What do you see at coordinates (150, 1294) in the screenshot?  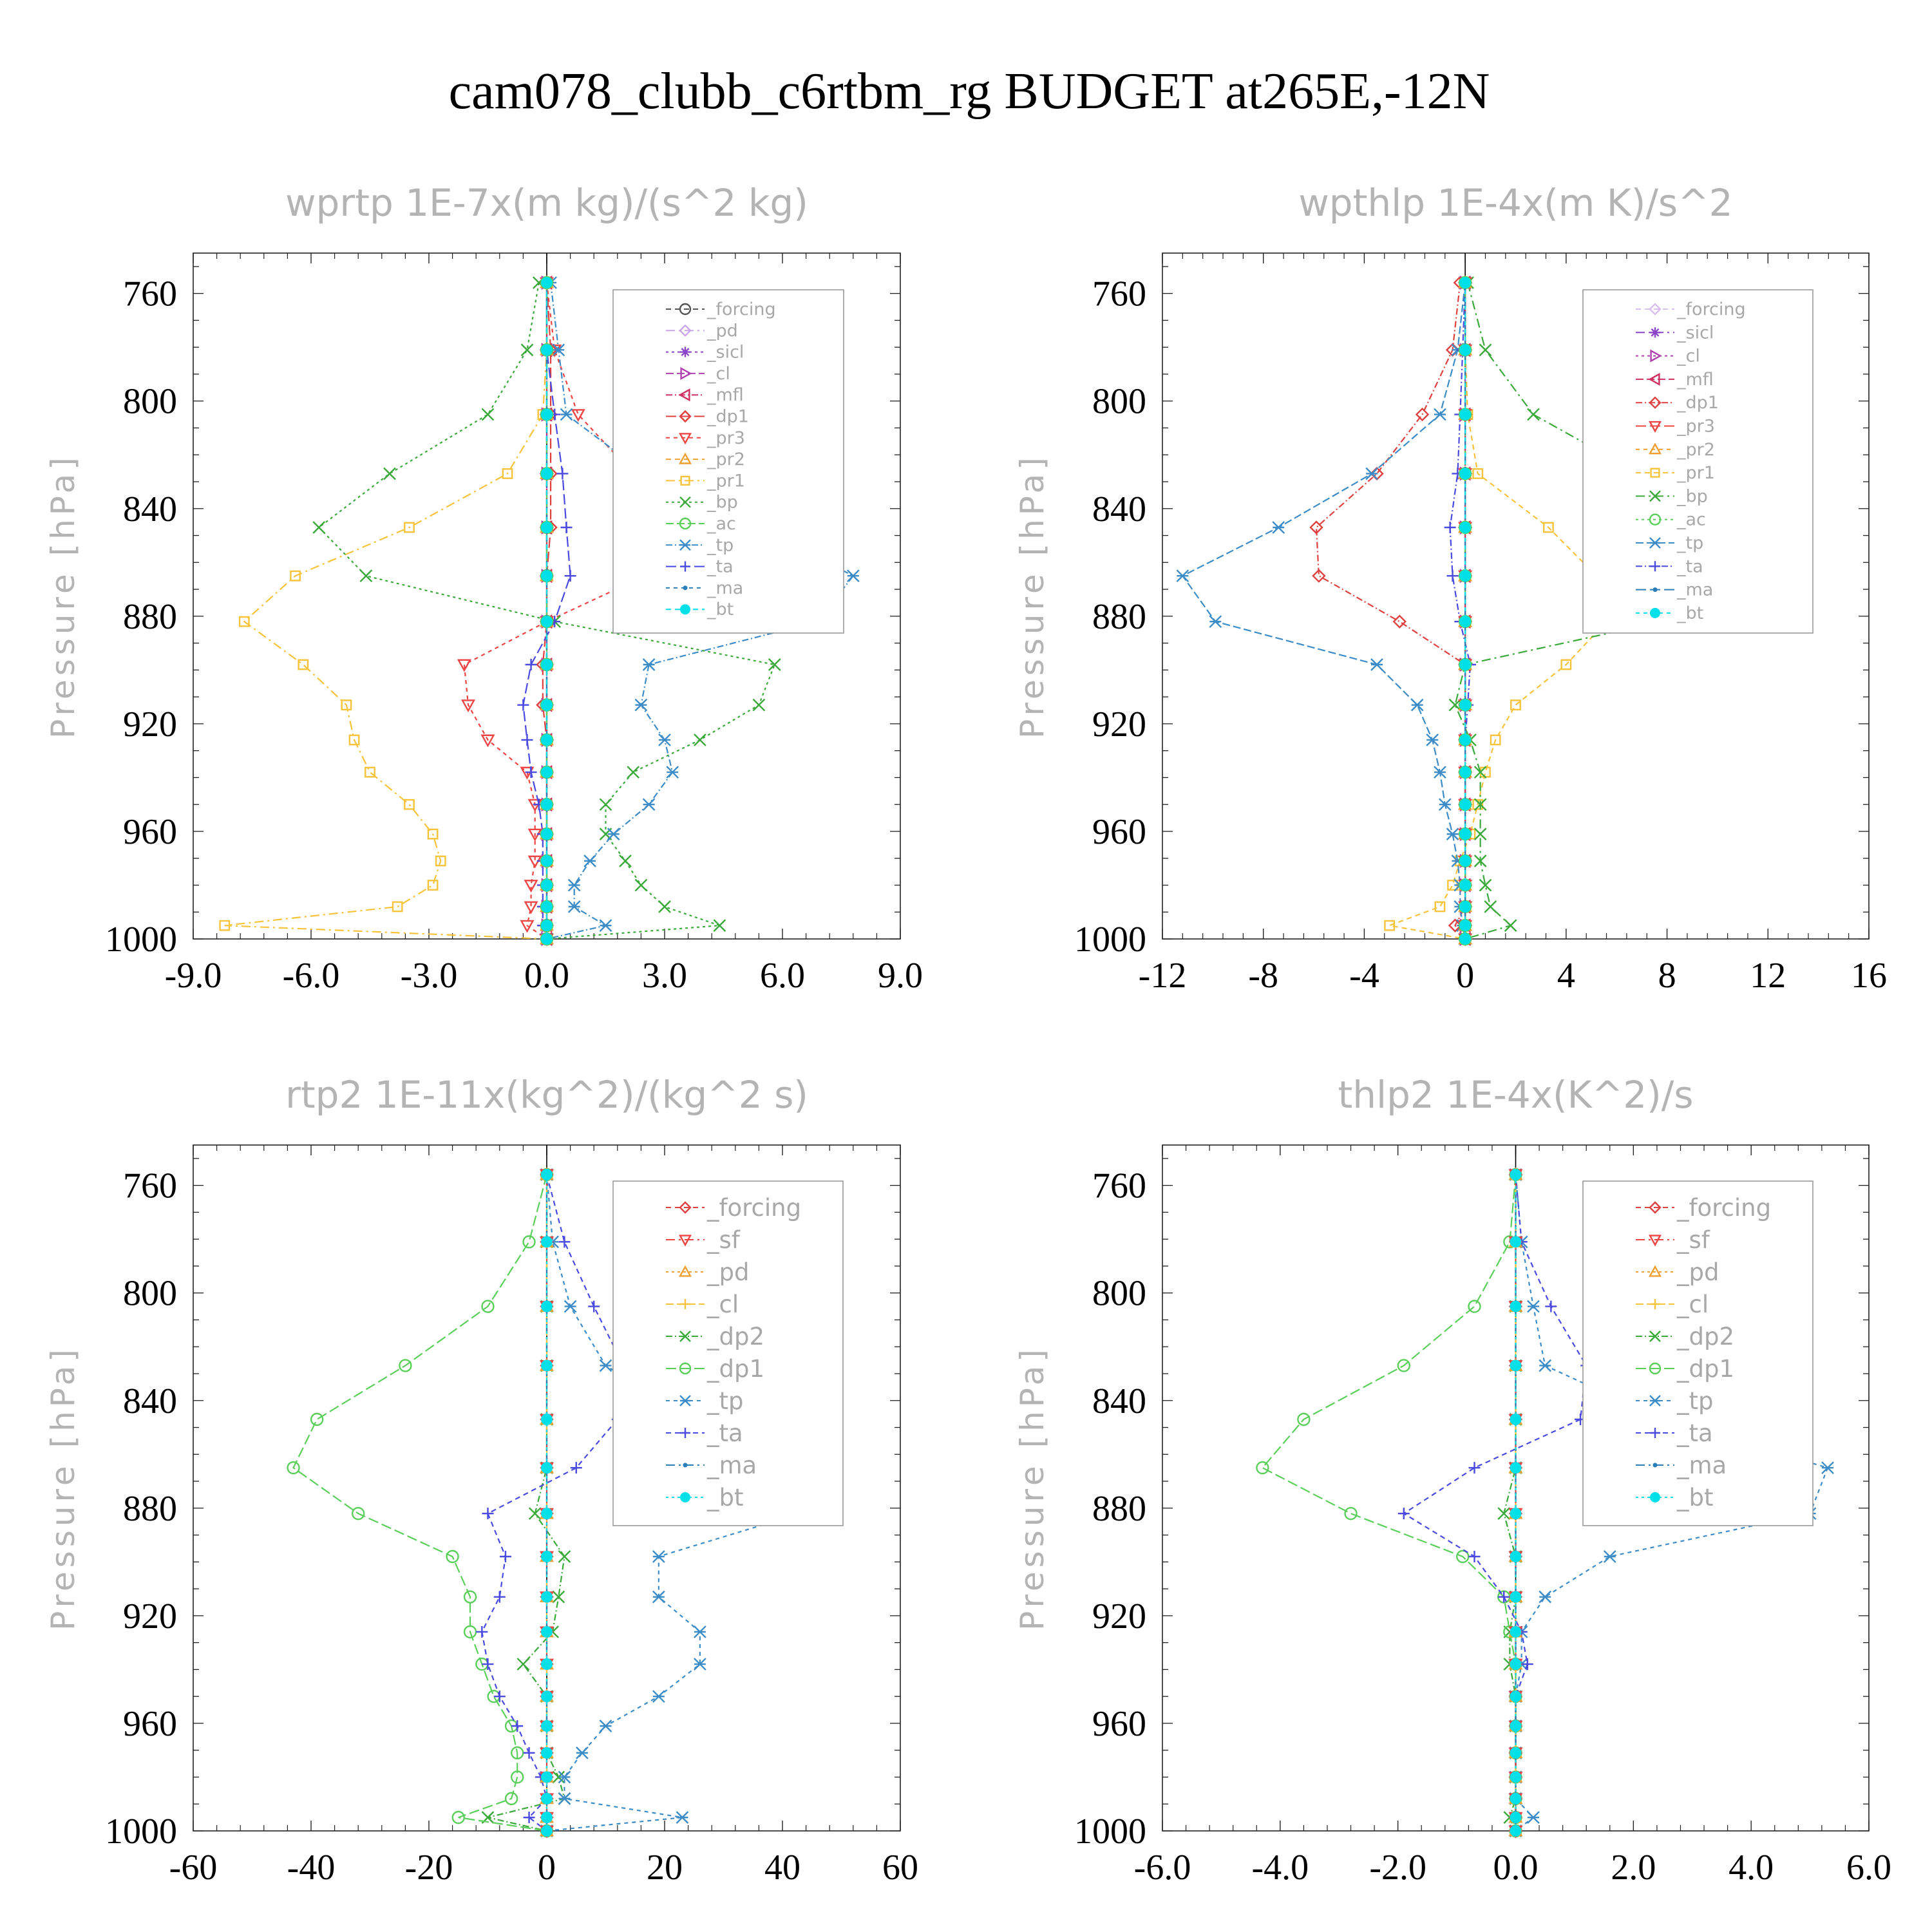 I see `y-tick-label: 800` at bounding box center [150, 1294].